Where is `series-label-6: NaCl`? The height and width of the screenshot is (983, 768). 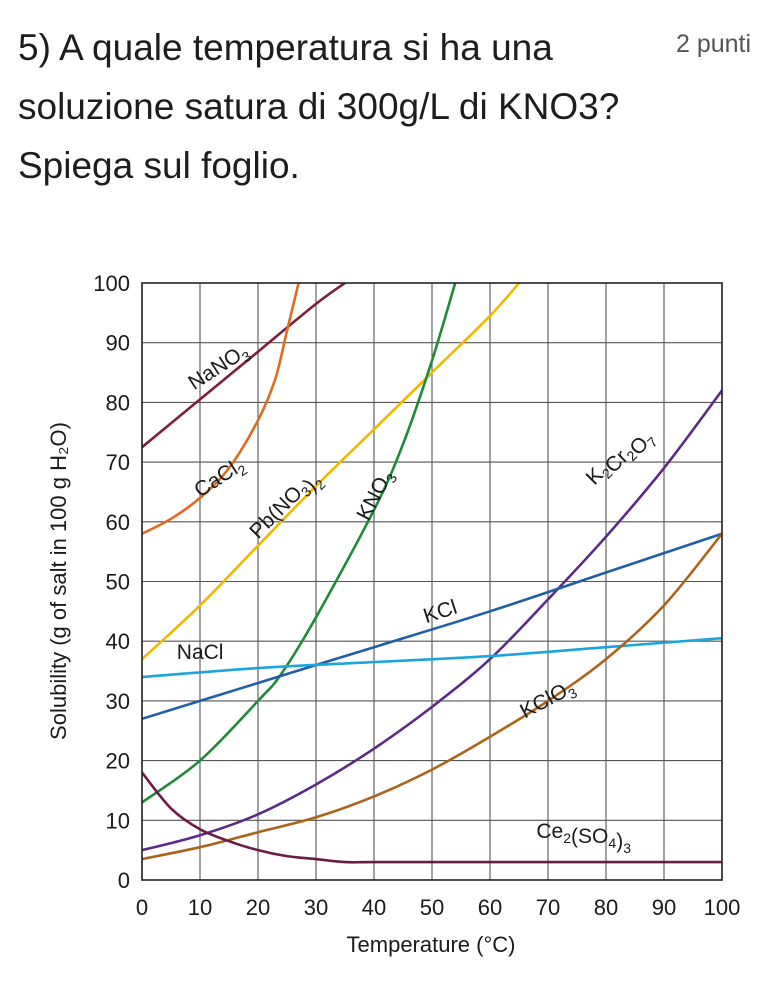 series-label-6: NaCl is located at coordinates (200, 652).